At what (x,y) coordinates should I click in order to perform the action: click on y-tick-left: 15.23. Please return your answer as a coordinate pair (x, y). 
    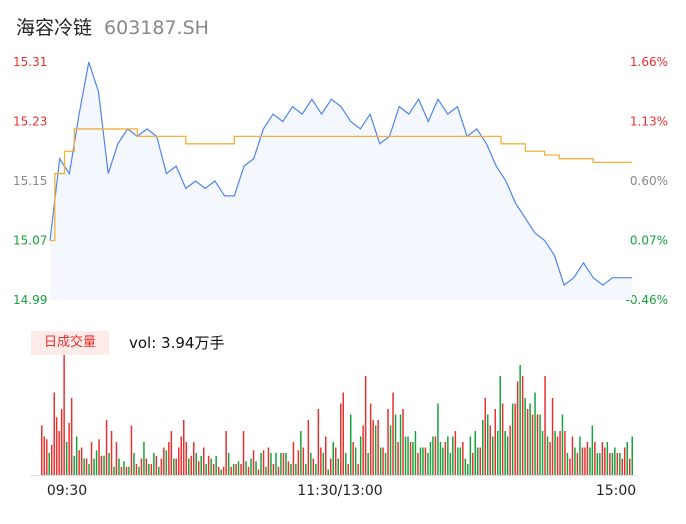
    Looking at the image, I should click on (30, 122).